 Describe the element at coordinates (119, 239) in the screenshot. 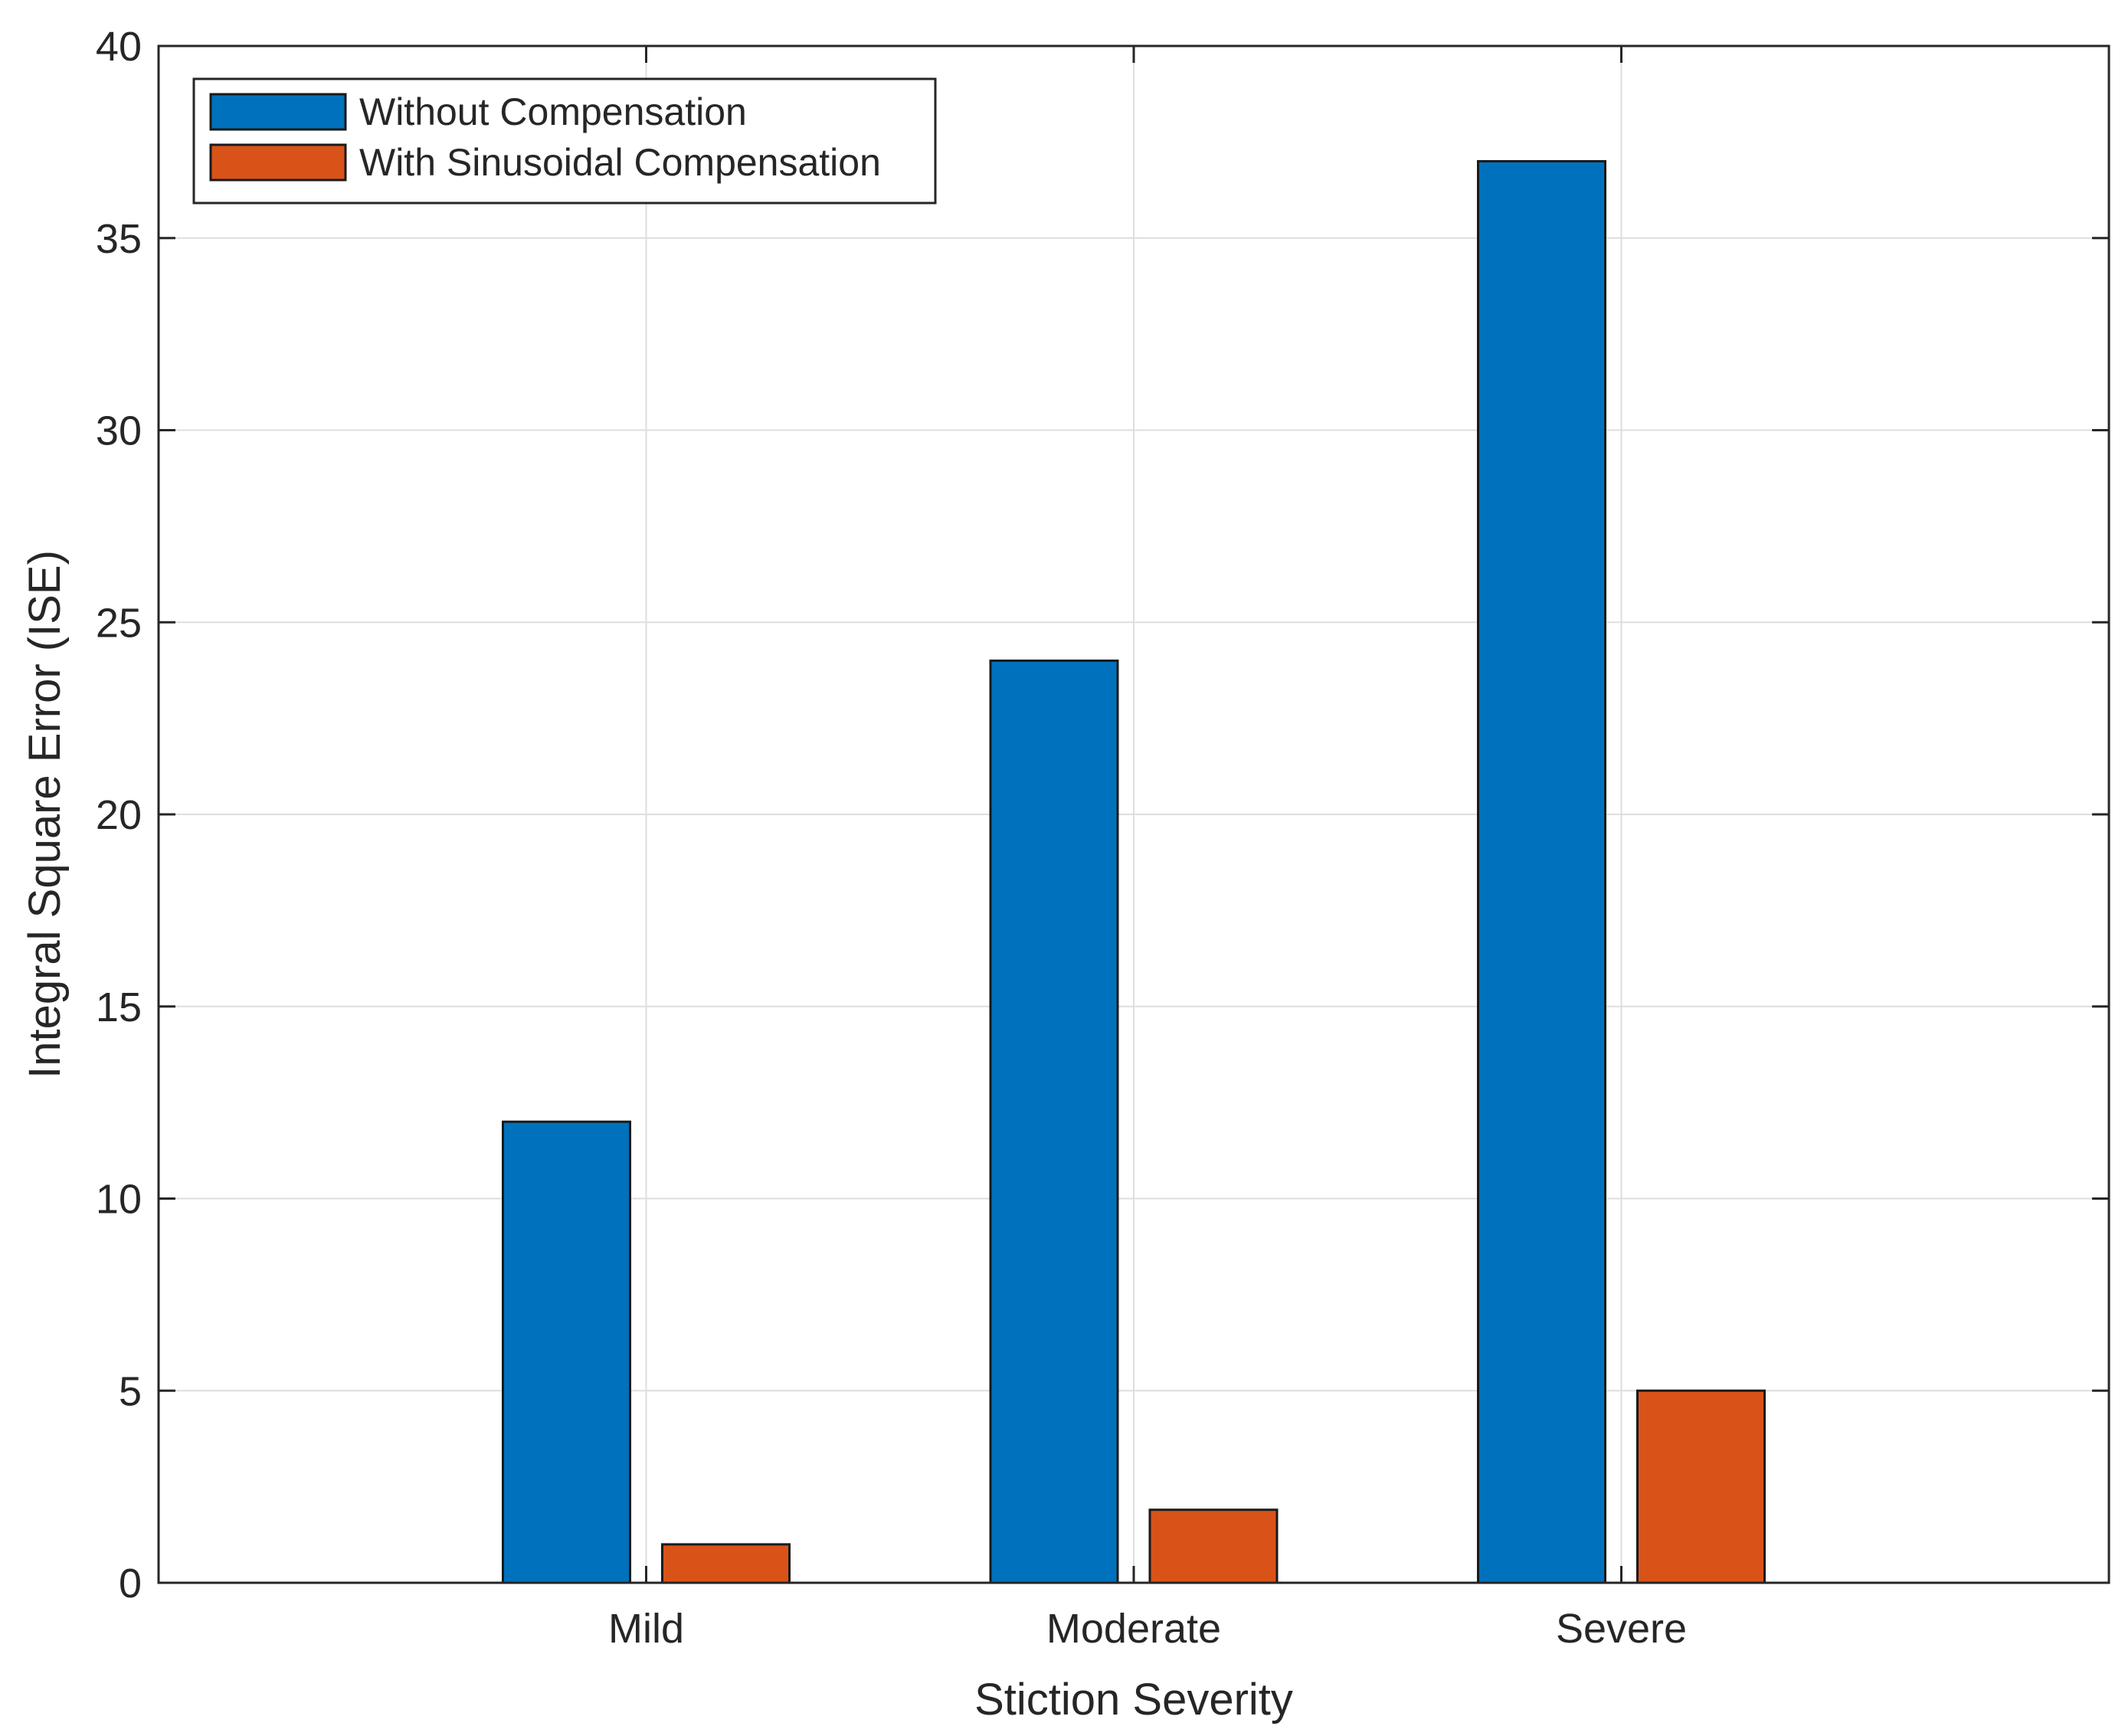

I see `y-tick-label: 35` at that location.